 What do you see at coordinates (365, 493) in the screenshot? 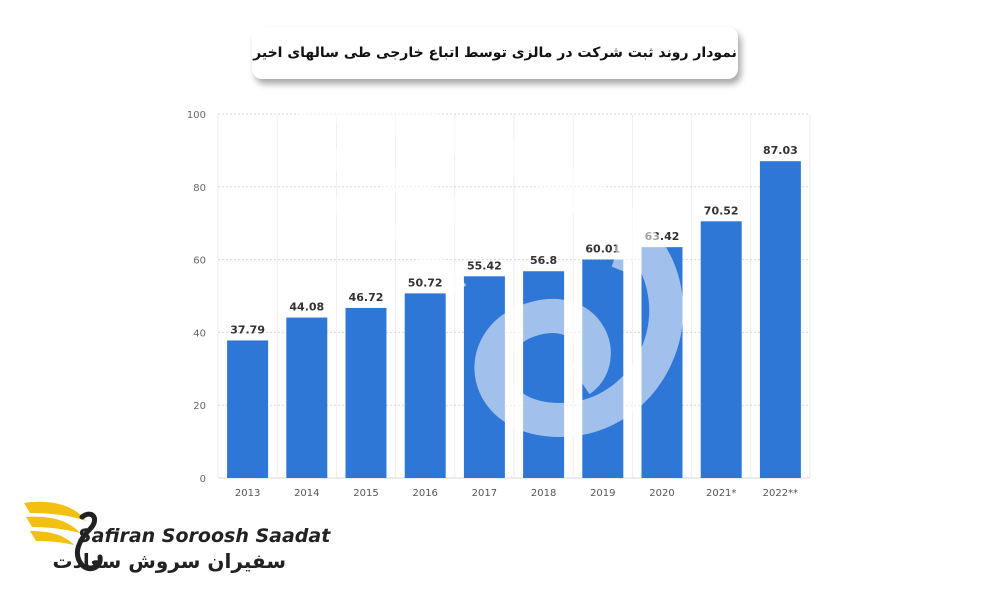
I see `x-tick-label: 2015` at bounding box center [365, 493].